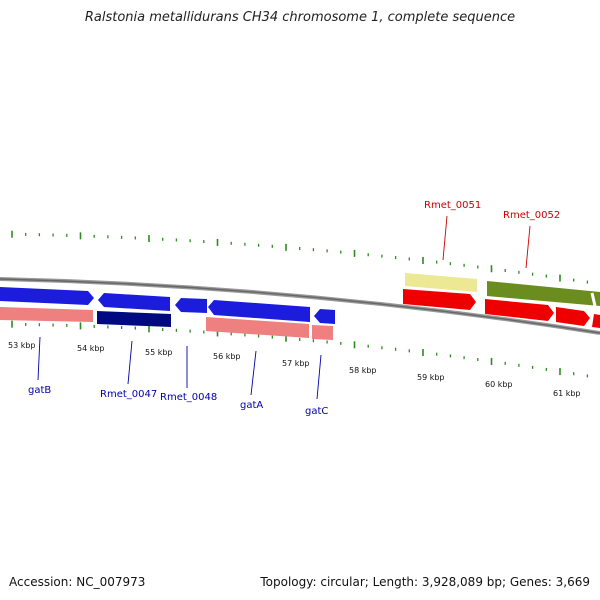 The image size is (600, 600). I want to click on tick-marks-top, so click(300, 257).